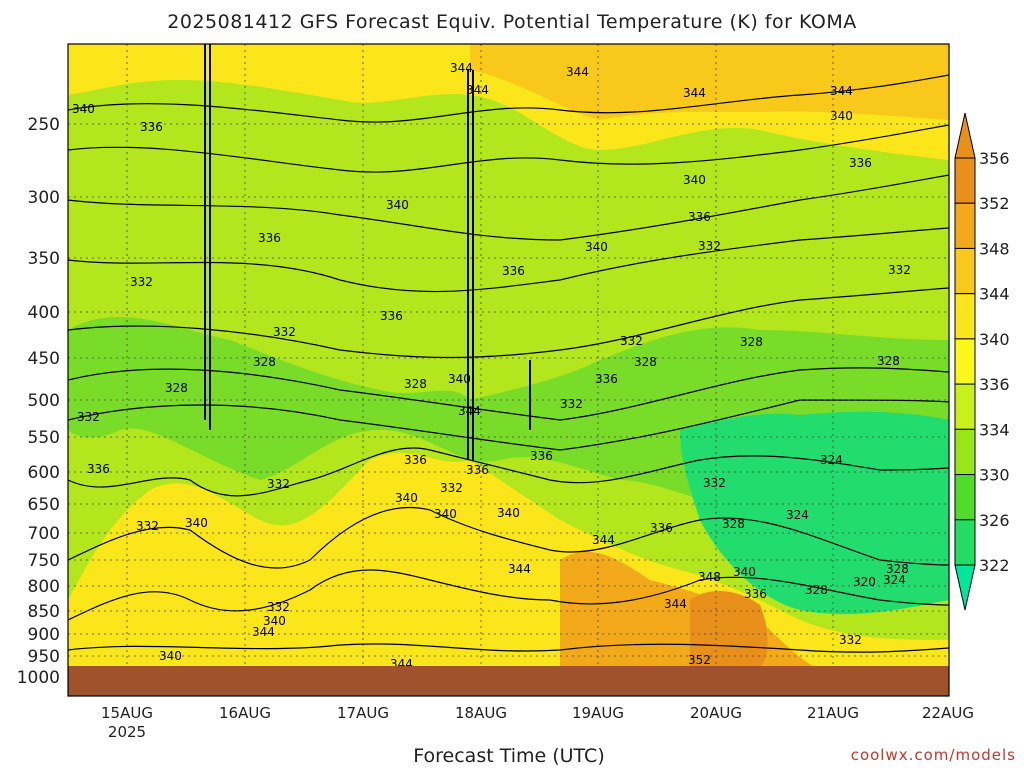 Image resolution: width=1024 pixels, height=768 pixels. Describe the element at coordinates (994, 565) in the screenshot. I see `colorbar-label: 322` at that location.